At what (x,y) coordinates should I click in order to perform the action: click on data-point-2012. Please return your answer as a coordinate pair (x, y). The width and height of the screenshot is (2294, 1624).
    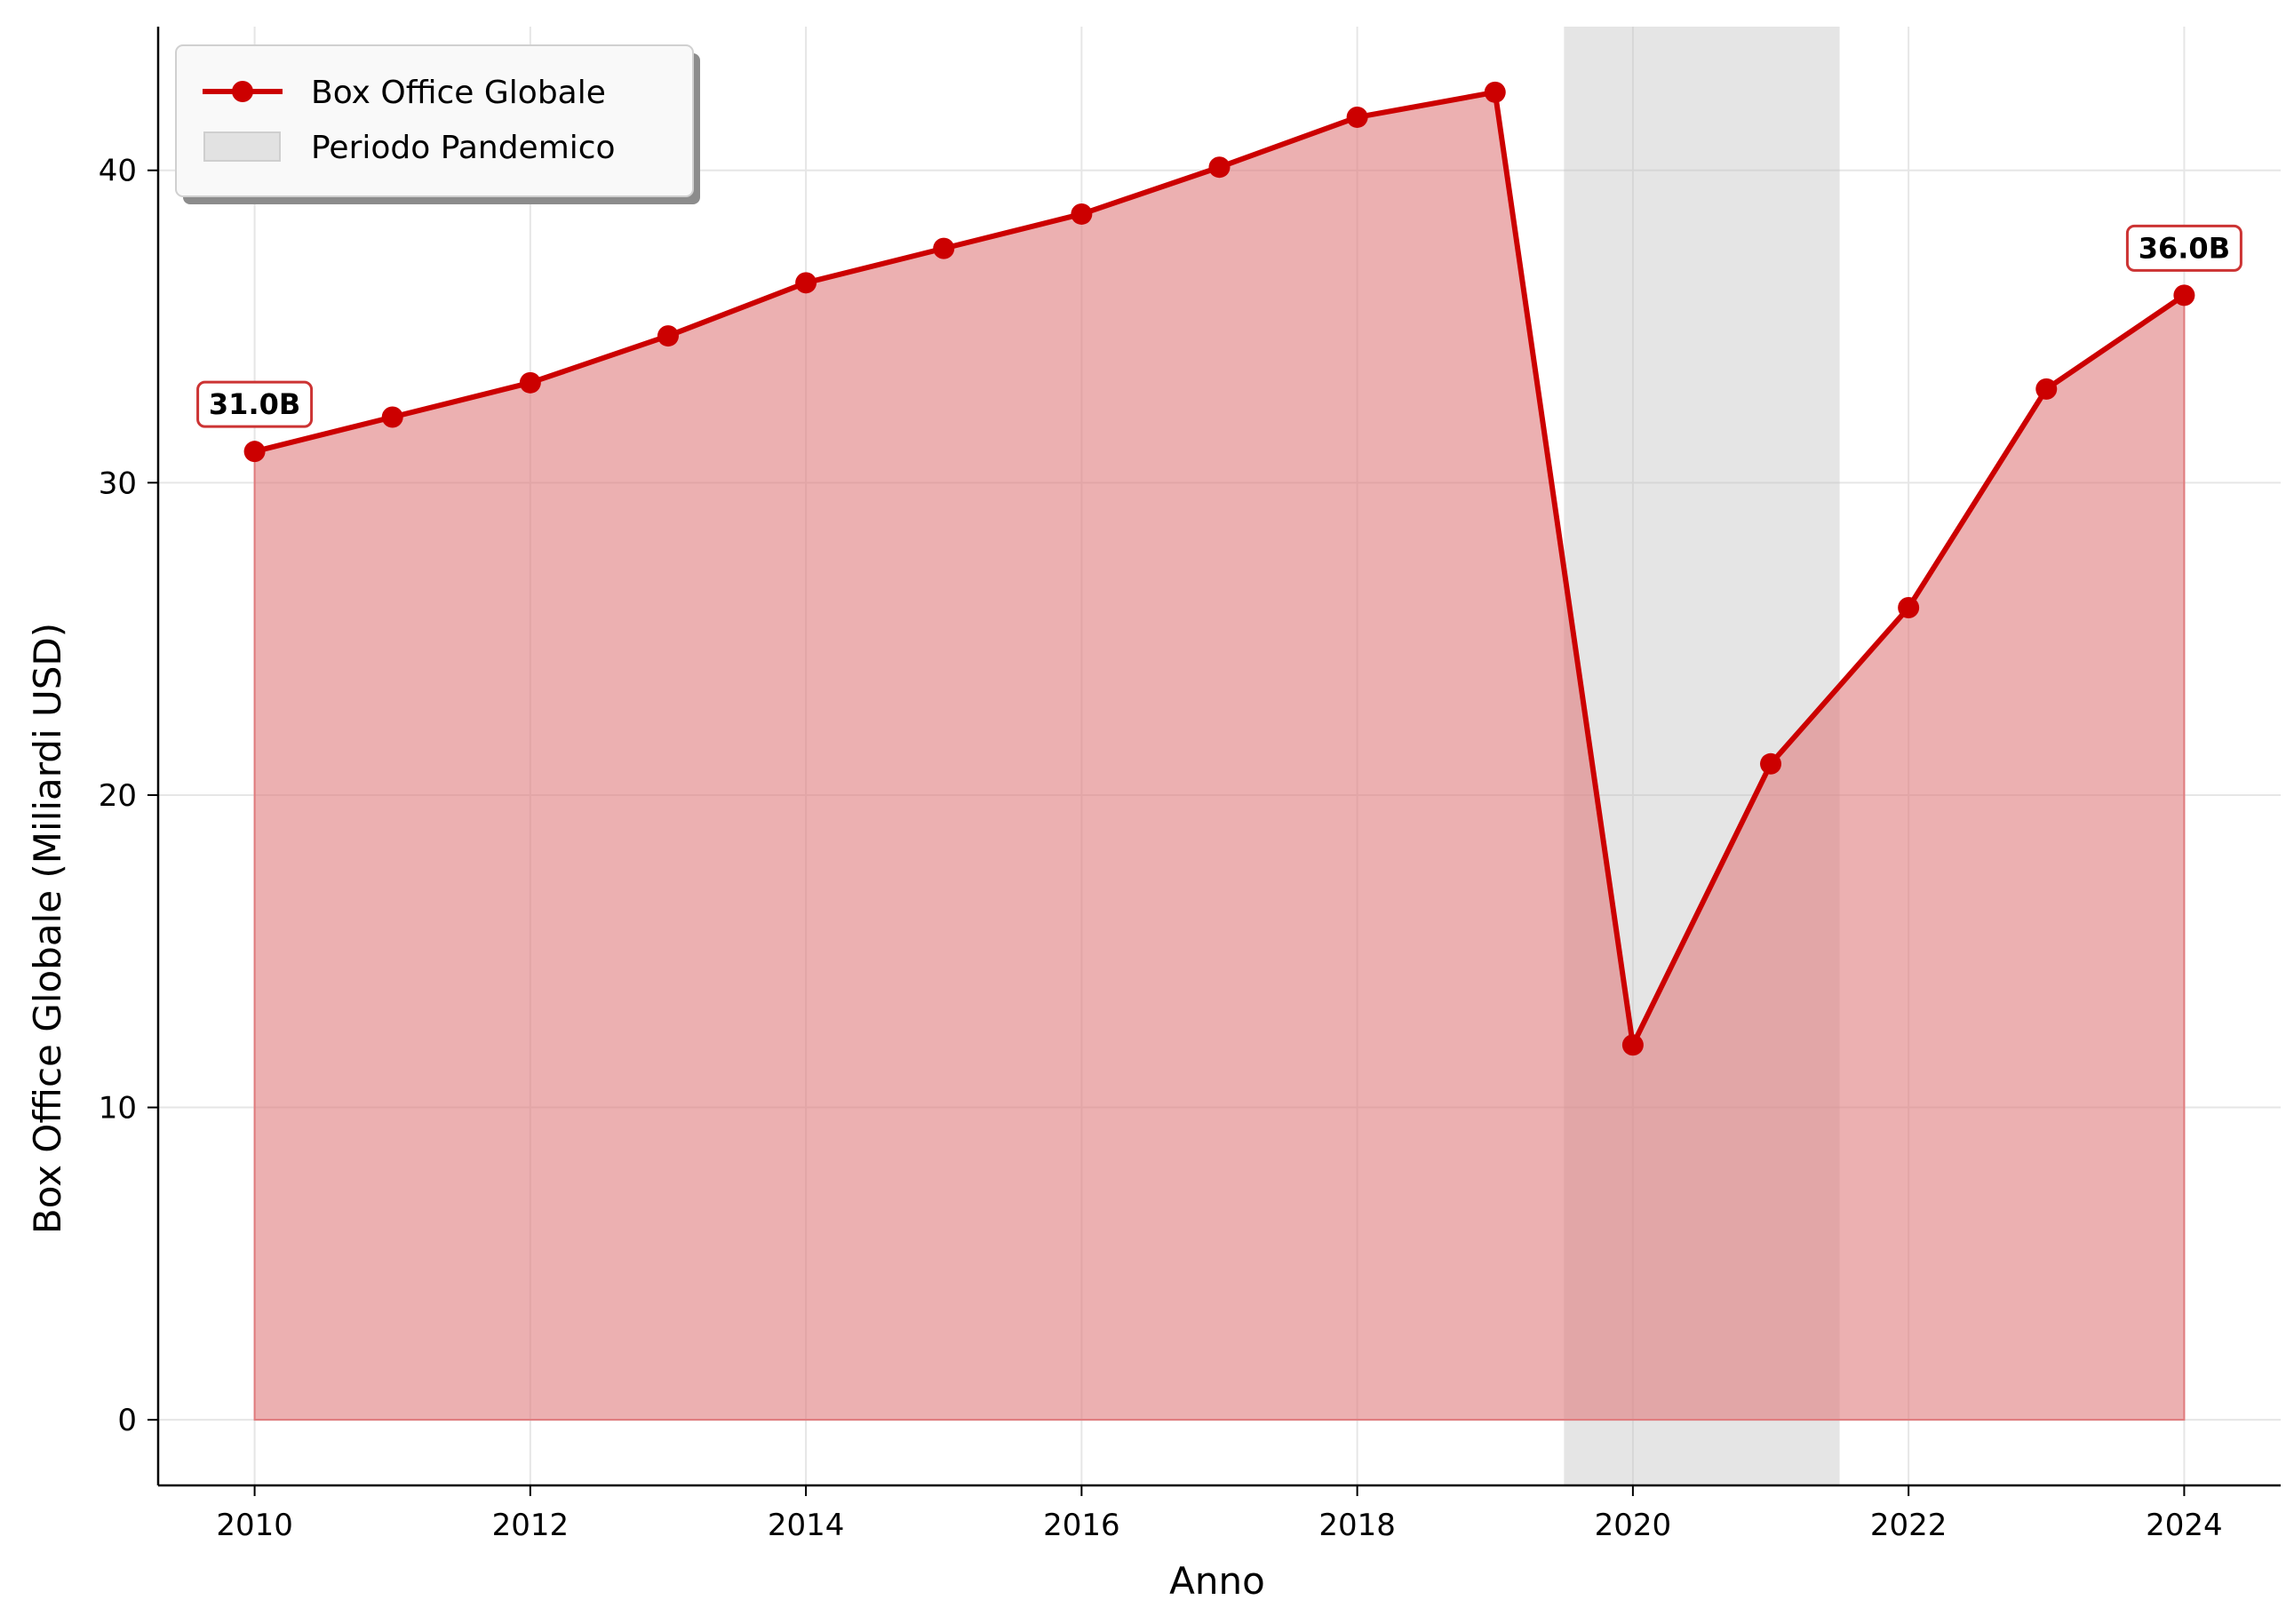
    Looking at the image, I should click on (530, 382).